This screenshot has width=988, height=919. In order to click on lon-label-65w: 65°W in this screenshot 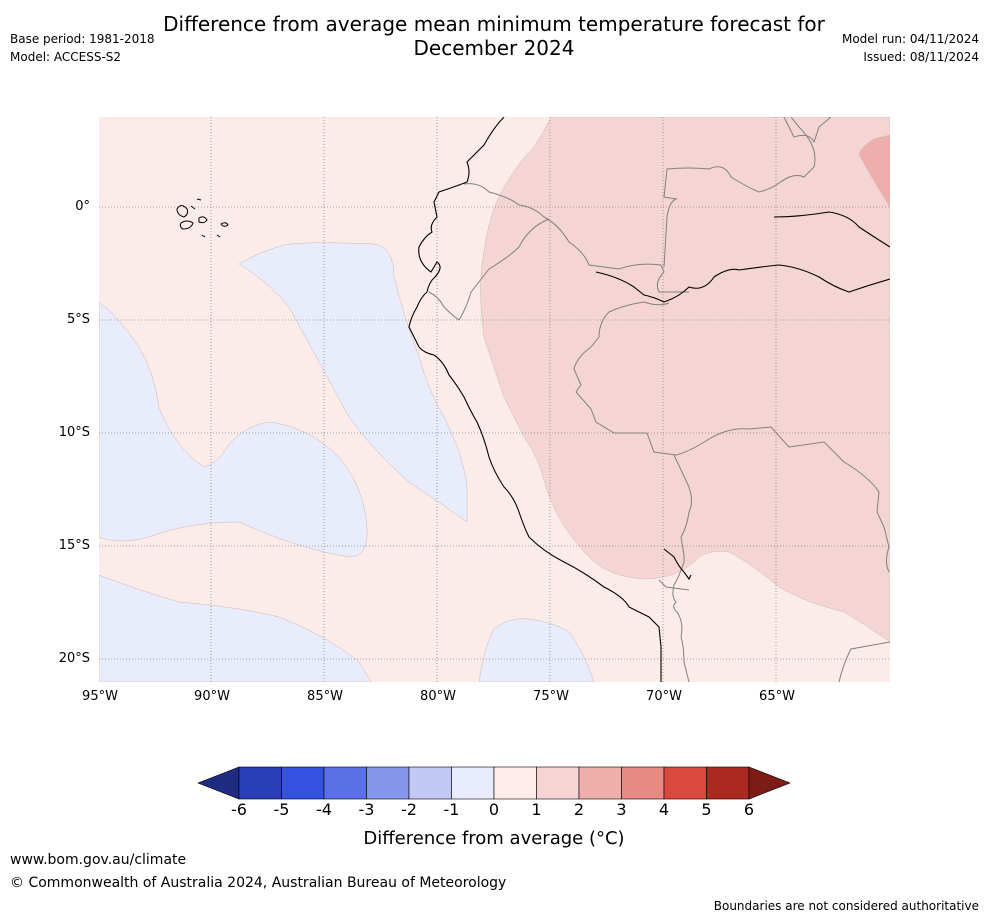, I will do `click(777, 696)`.